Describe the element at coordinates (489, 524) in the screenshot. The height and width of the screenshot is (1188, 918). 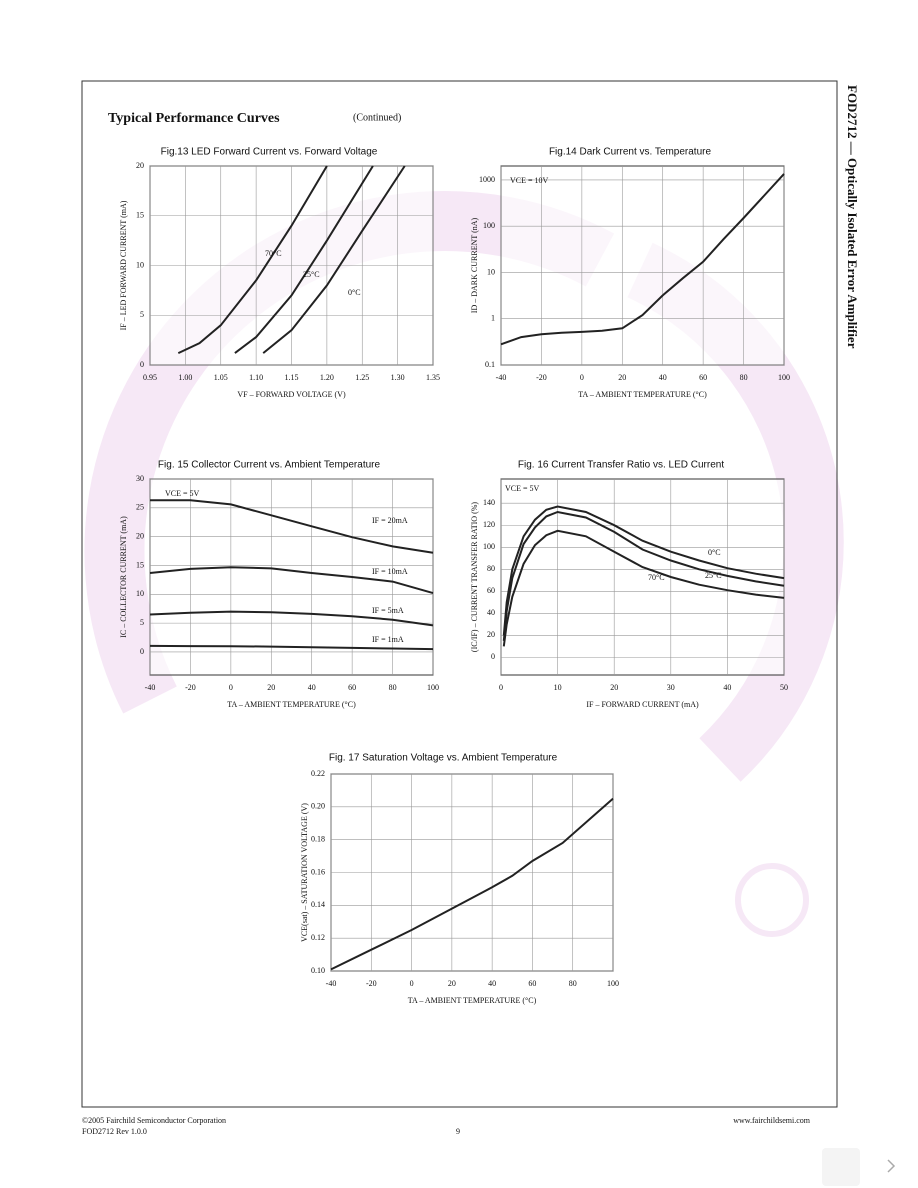
I see `y-tick-label: 120` at that location.